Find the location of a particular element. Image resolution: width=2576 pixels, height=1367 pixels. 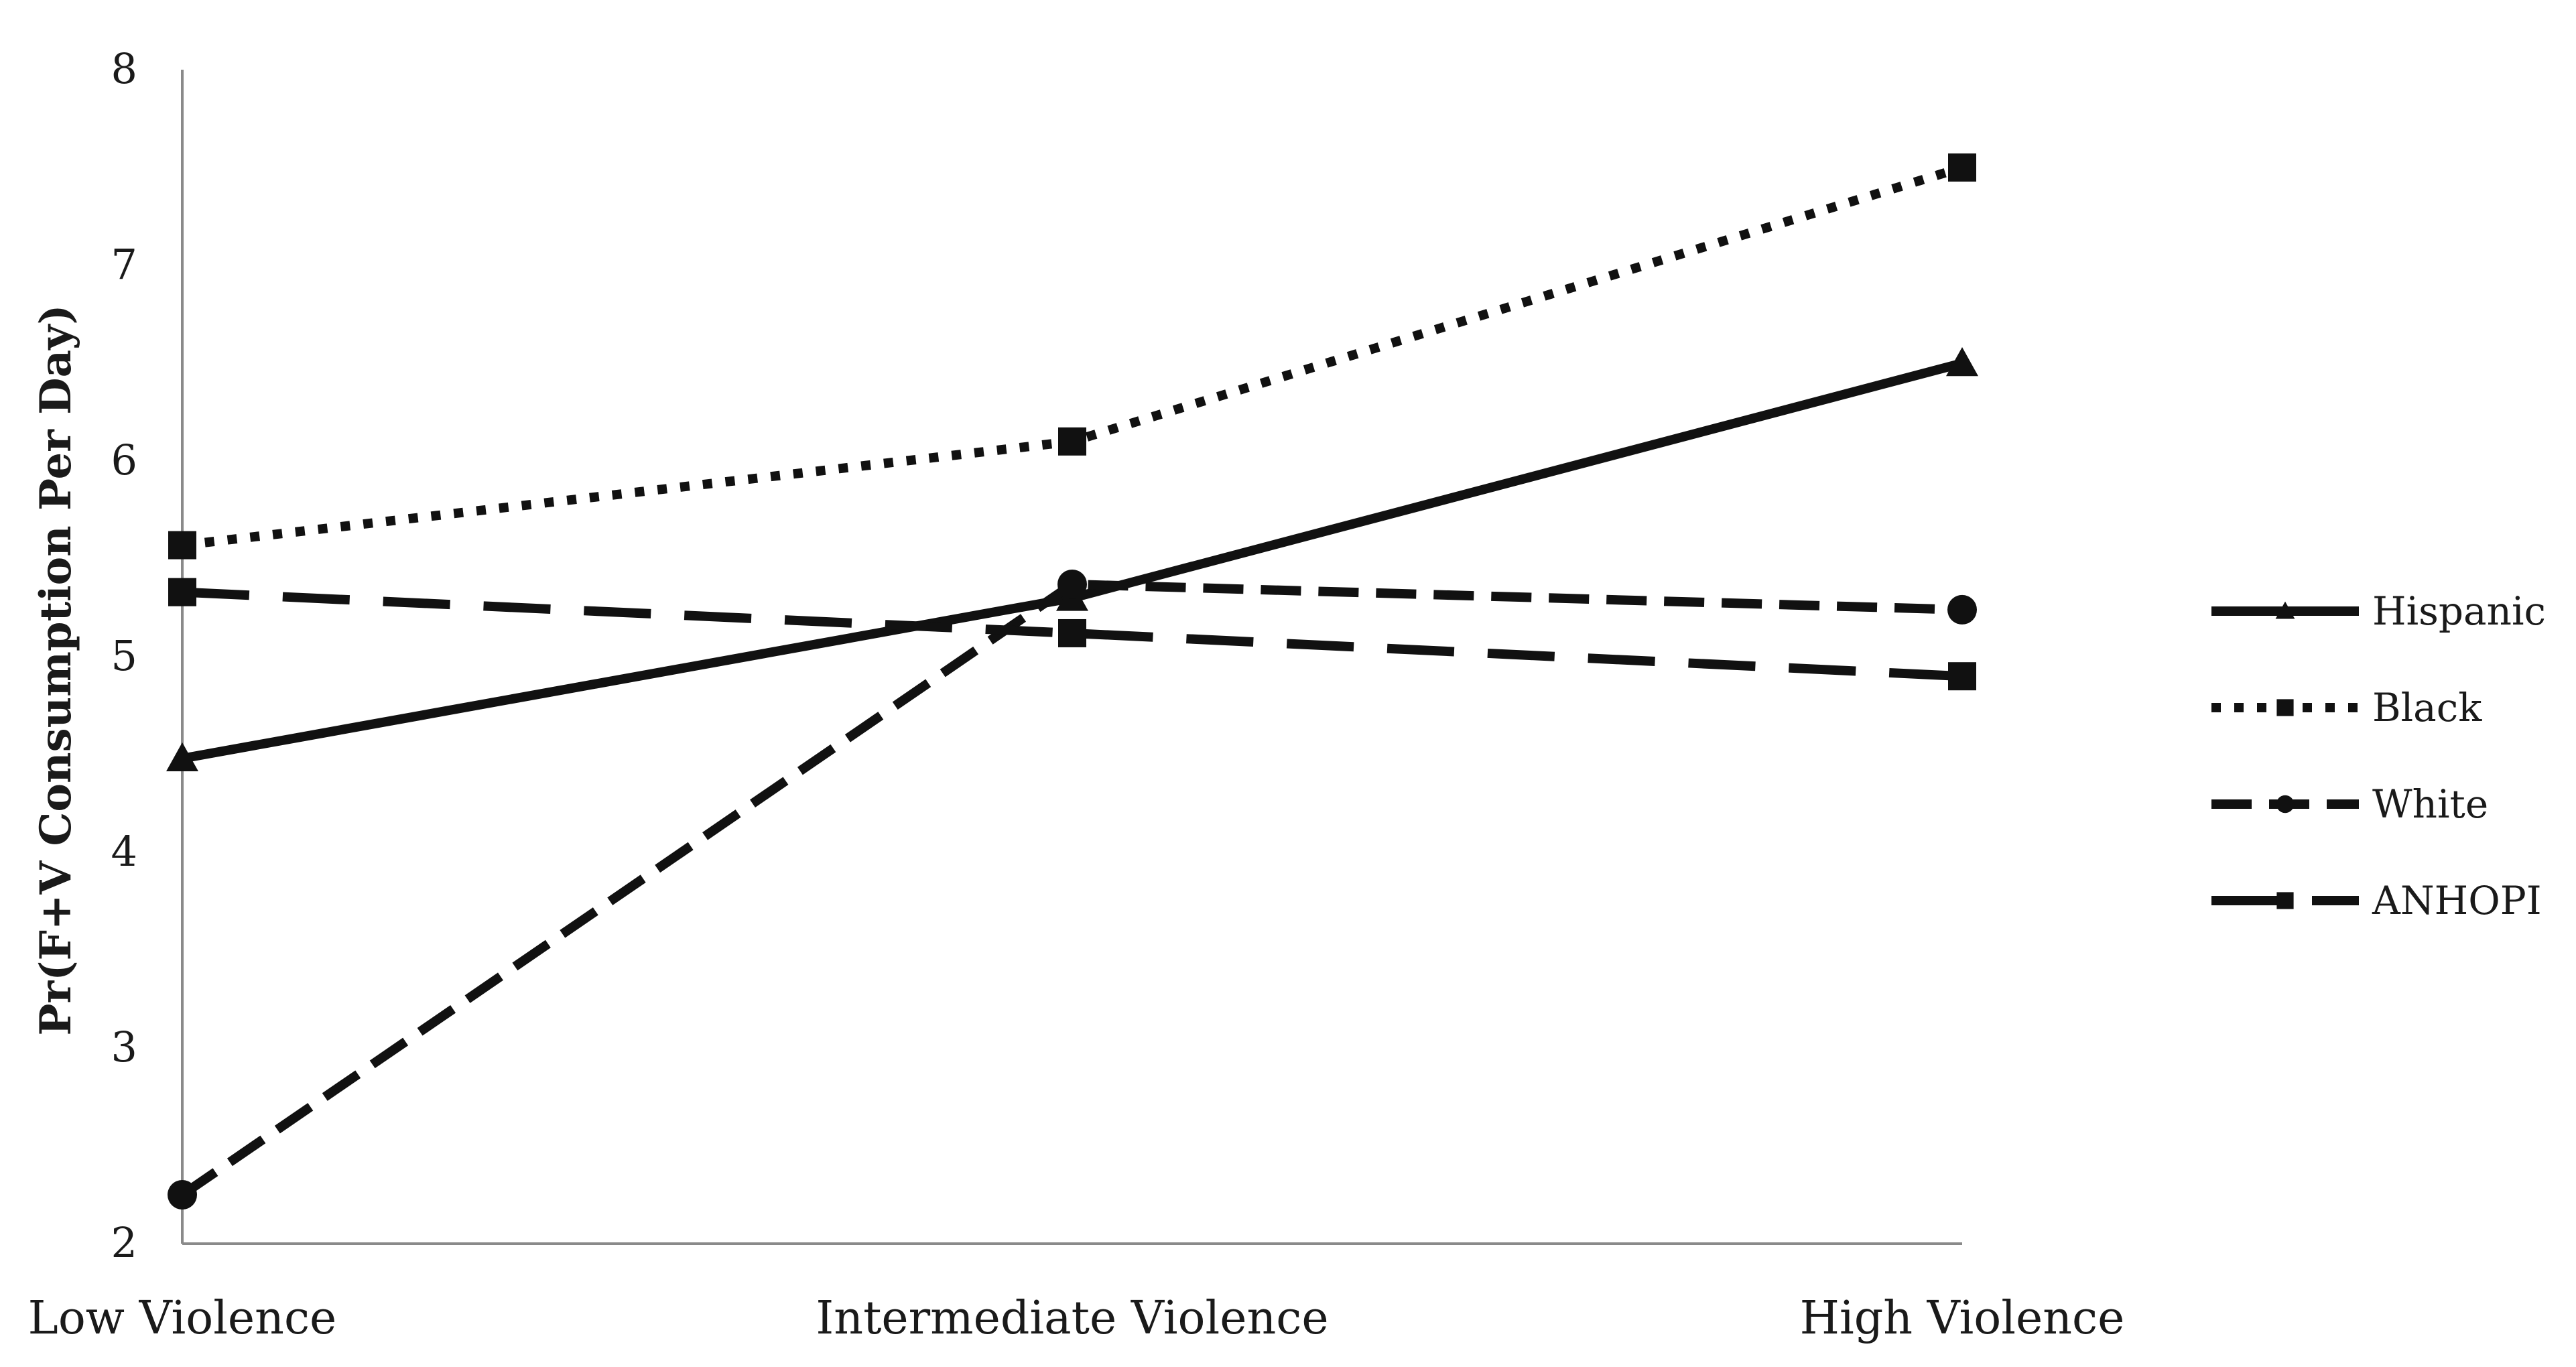

x-category-label: Low Violence is located at coordinates (182, 1318).